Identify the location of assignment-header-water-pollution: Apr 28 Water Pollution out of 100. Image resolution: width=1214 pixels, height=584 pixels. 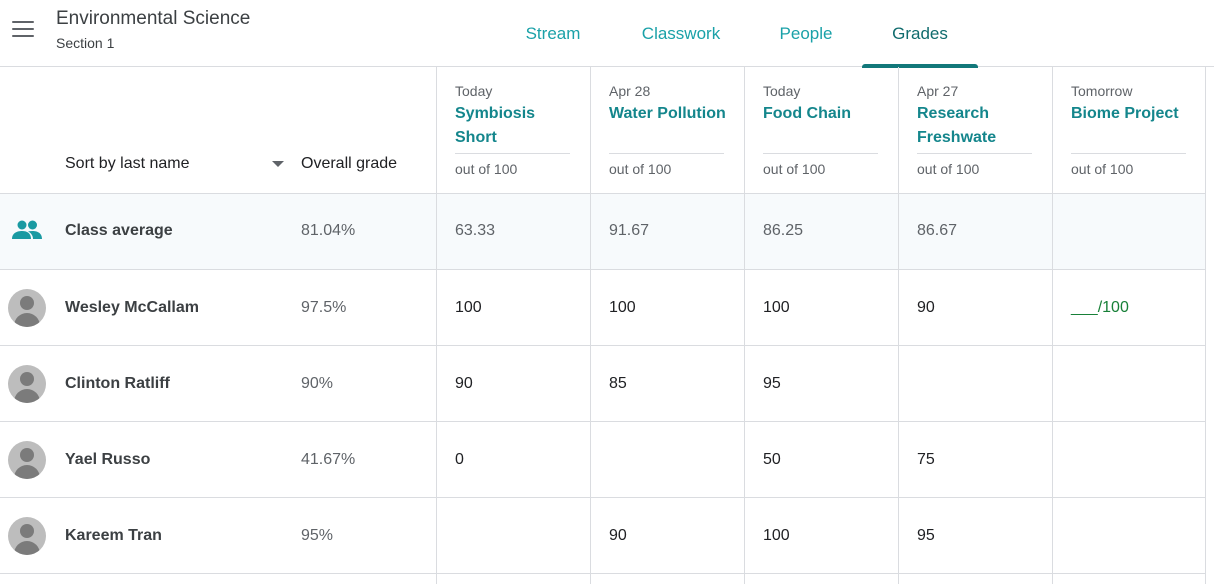
(667, 130).